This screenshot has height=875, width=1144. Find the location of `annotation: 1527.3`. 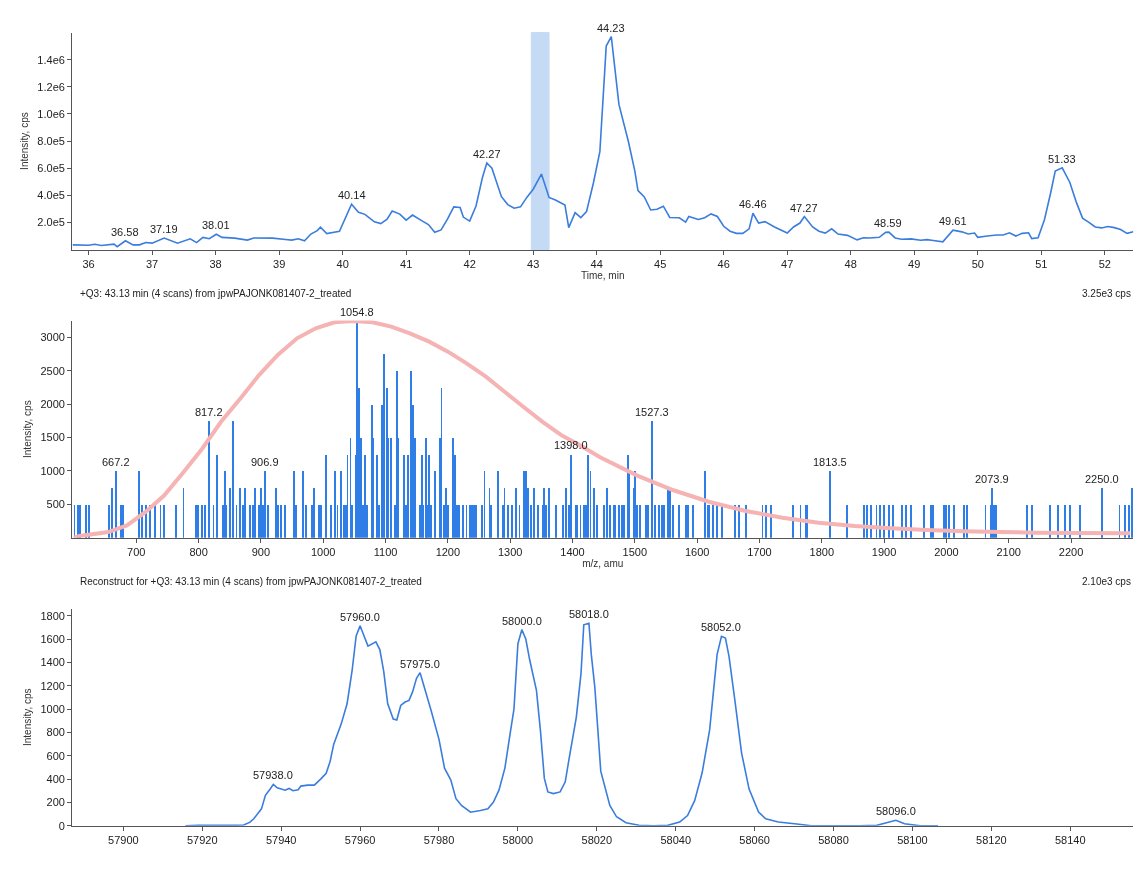

annotation: 1527.3 is located at coordinates (652, 412).